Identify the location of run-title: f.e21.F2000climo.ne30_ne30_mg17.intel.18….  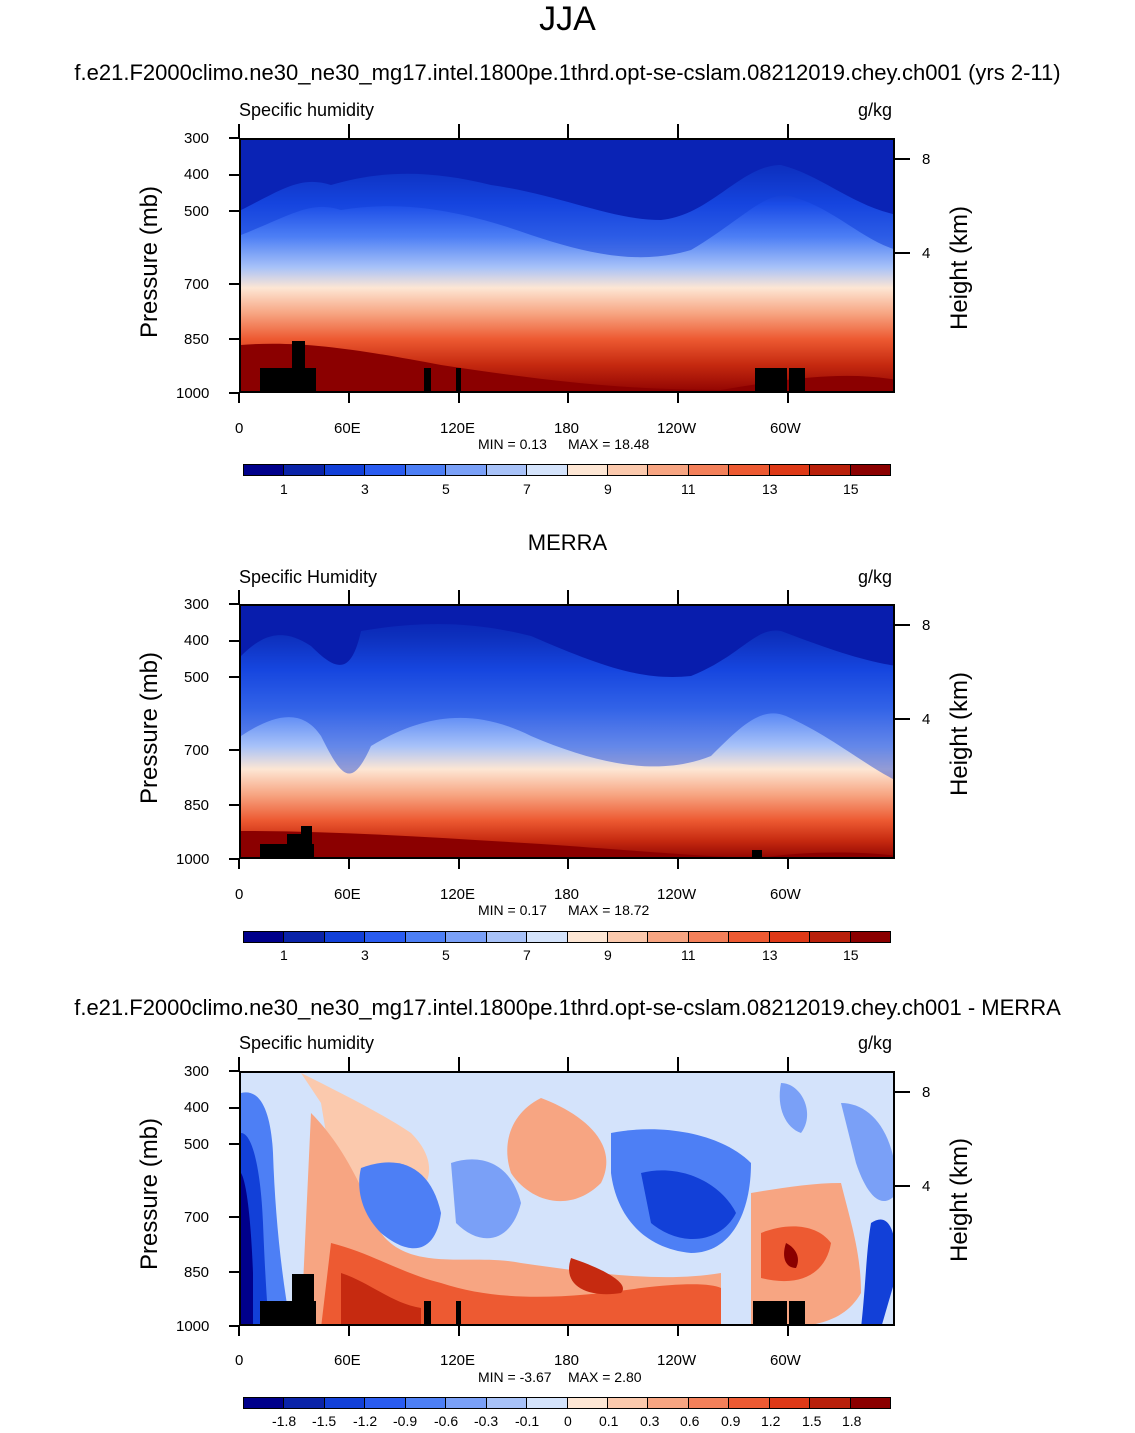
(567, 72).